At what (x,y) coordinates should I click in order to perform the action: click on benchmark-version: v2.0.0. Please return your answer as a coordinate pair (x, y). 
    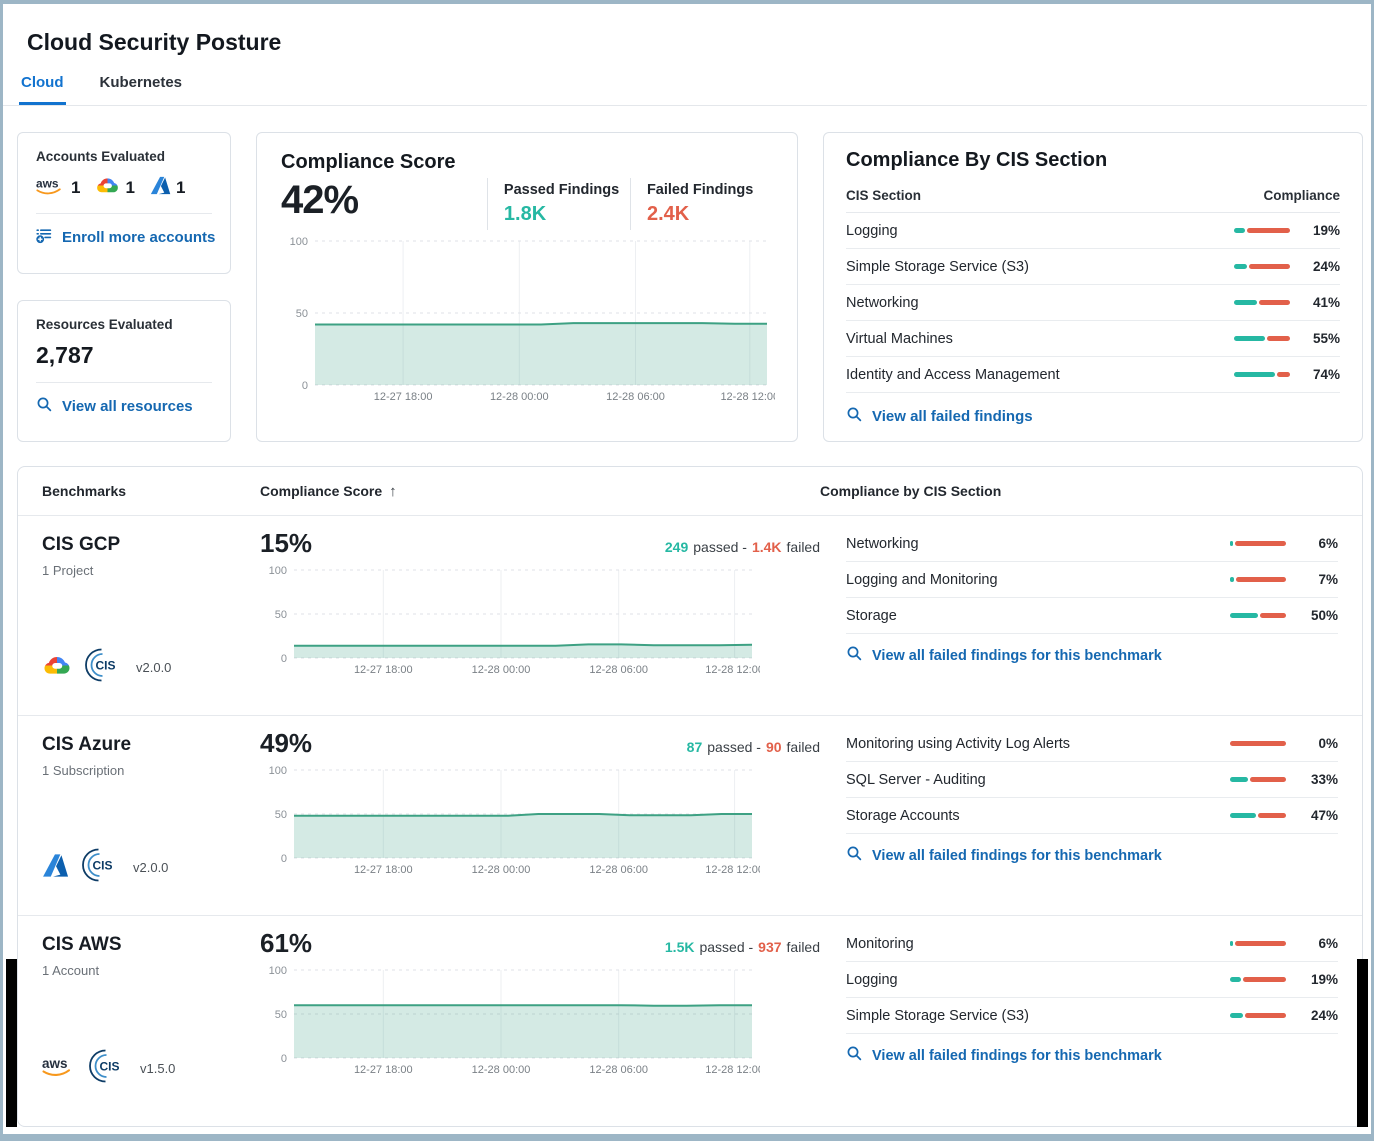
    Looking at the image, I should click on (151, 867).